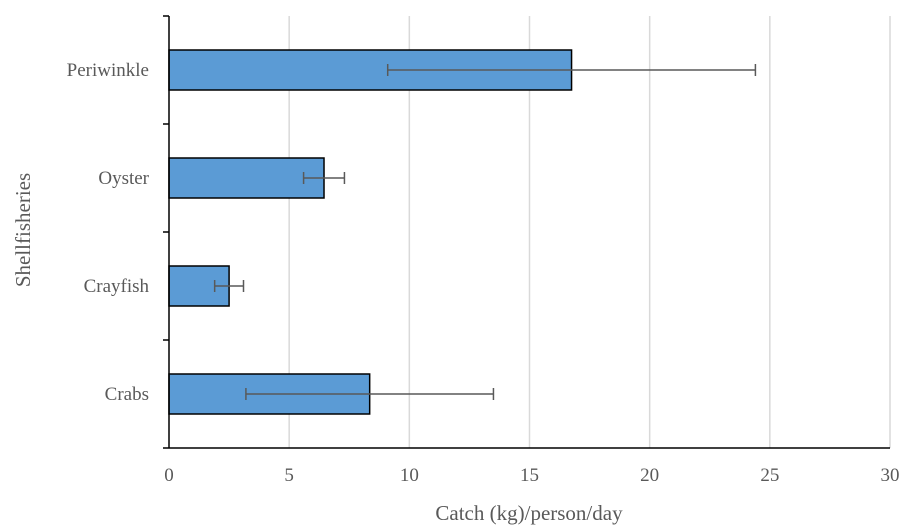 The image size is (904, 527). I want to click on x-tick-label-15: 15, so click(529, 475).